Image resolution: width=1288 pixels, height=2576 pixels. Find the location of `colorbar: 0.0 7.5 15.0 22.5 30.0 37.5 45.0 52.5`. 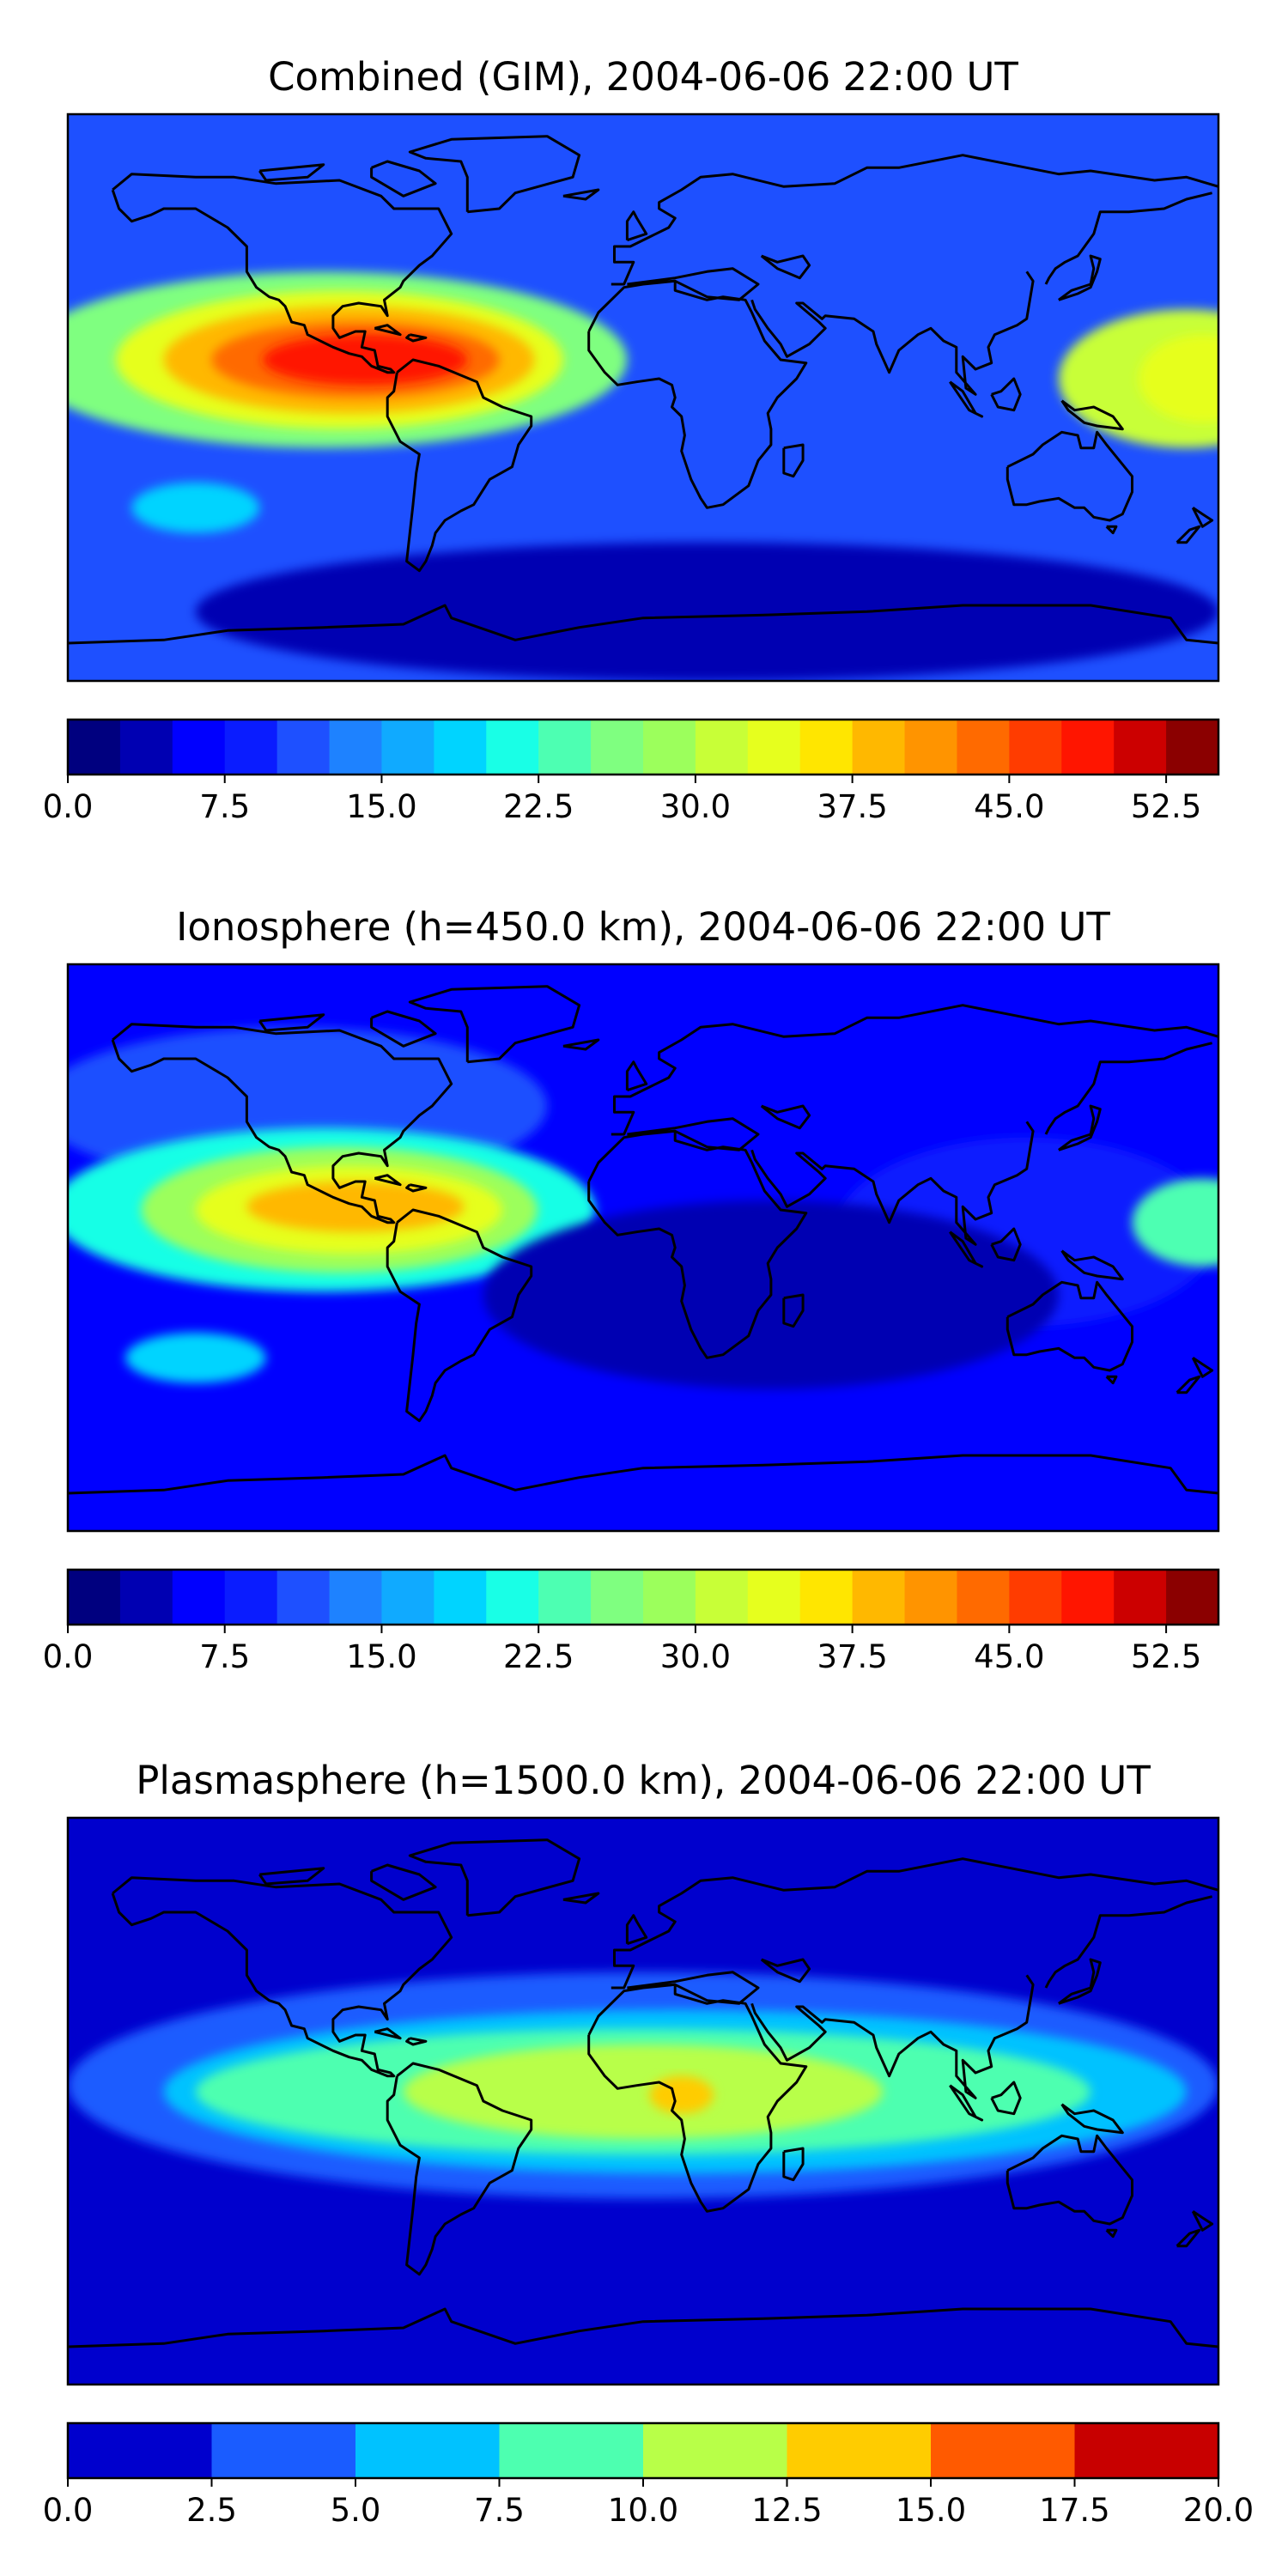

colorbar: 0.0 7.5 15.0 22.5 30.0 37.5 45.0 52.5 is located at coordinates (631, 1621).